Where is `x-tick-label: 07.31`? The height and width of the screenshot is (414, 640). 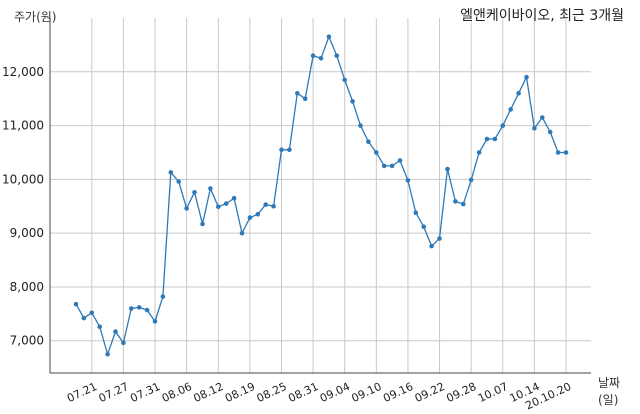
x-tick-label: 07.31 is located at coordinates (145, 392).